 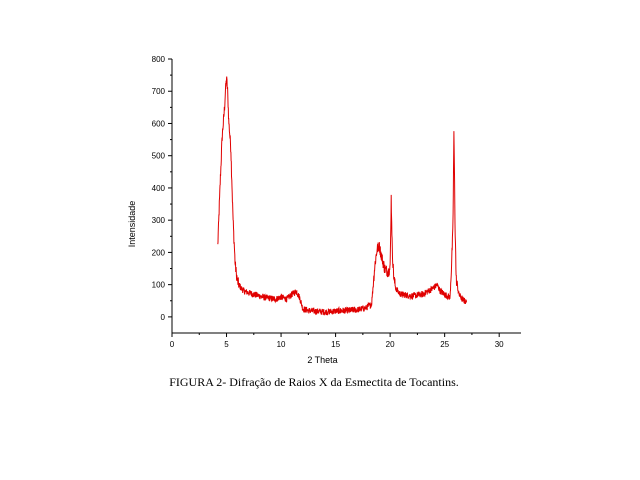 What do you see at coordinates (390, 344) in the screenshot?
I see `x-tick-label: 20` at bounding box center [390, 344].